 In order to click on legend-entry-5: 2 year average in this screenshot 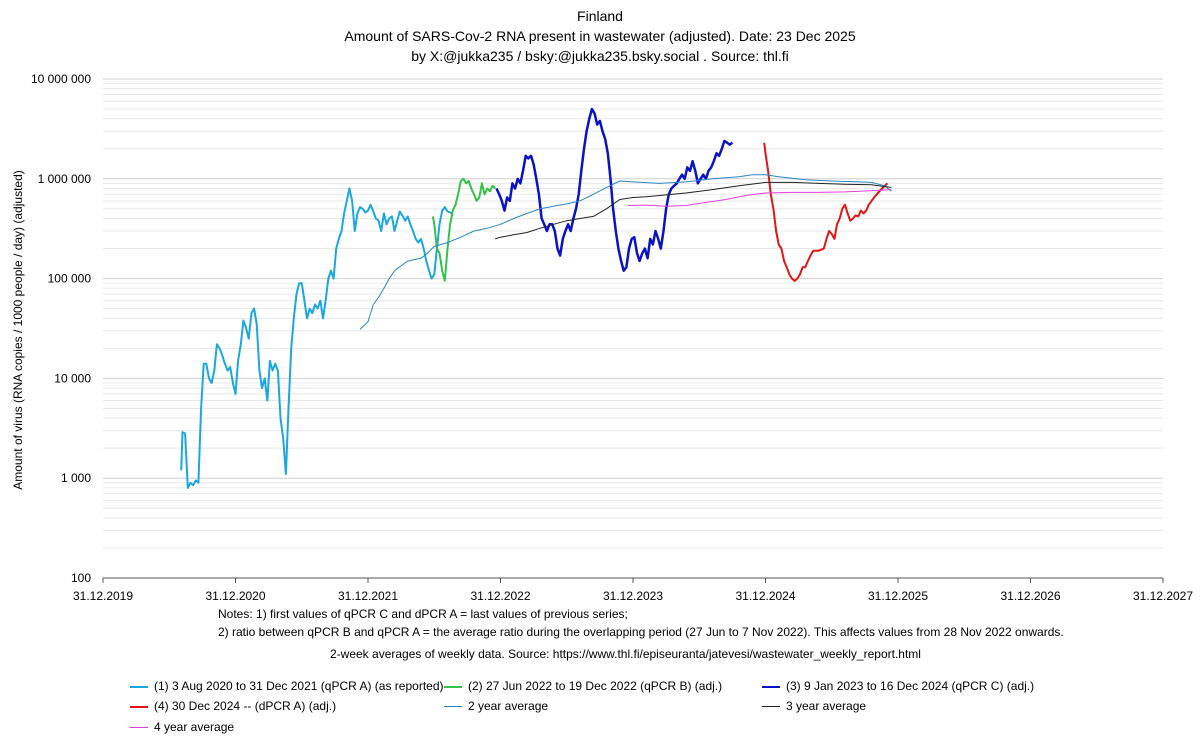, I will do `click(496, 706)`.